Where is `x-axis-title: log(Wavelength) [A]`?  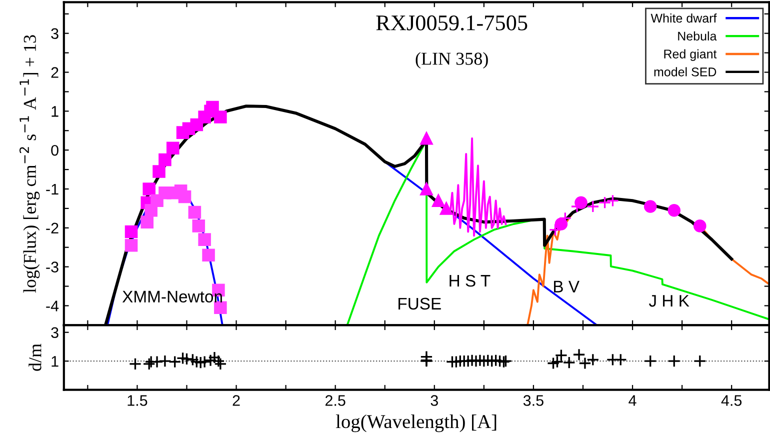
x-axis-title: log(Wavelength) [A] is located at coordinates (416, 423).